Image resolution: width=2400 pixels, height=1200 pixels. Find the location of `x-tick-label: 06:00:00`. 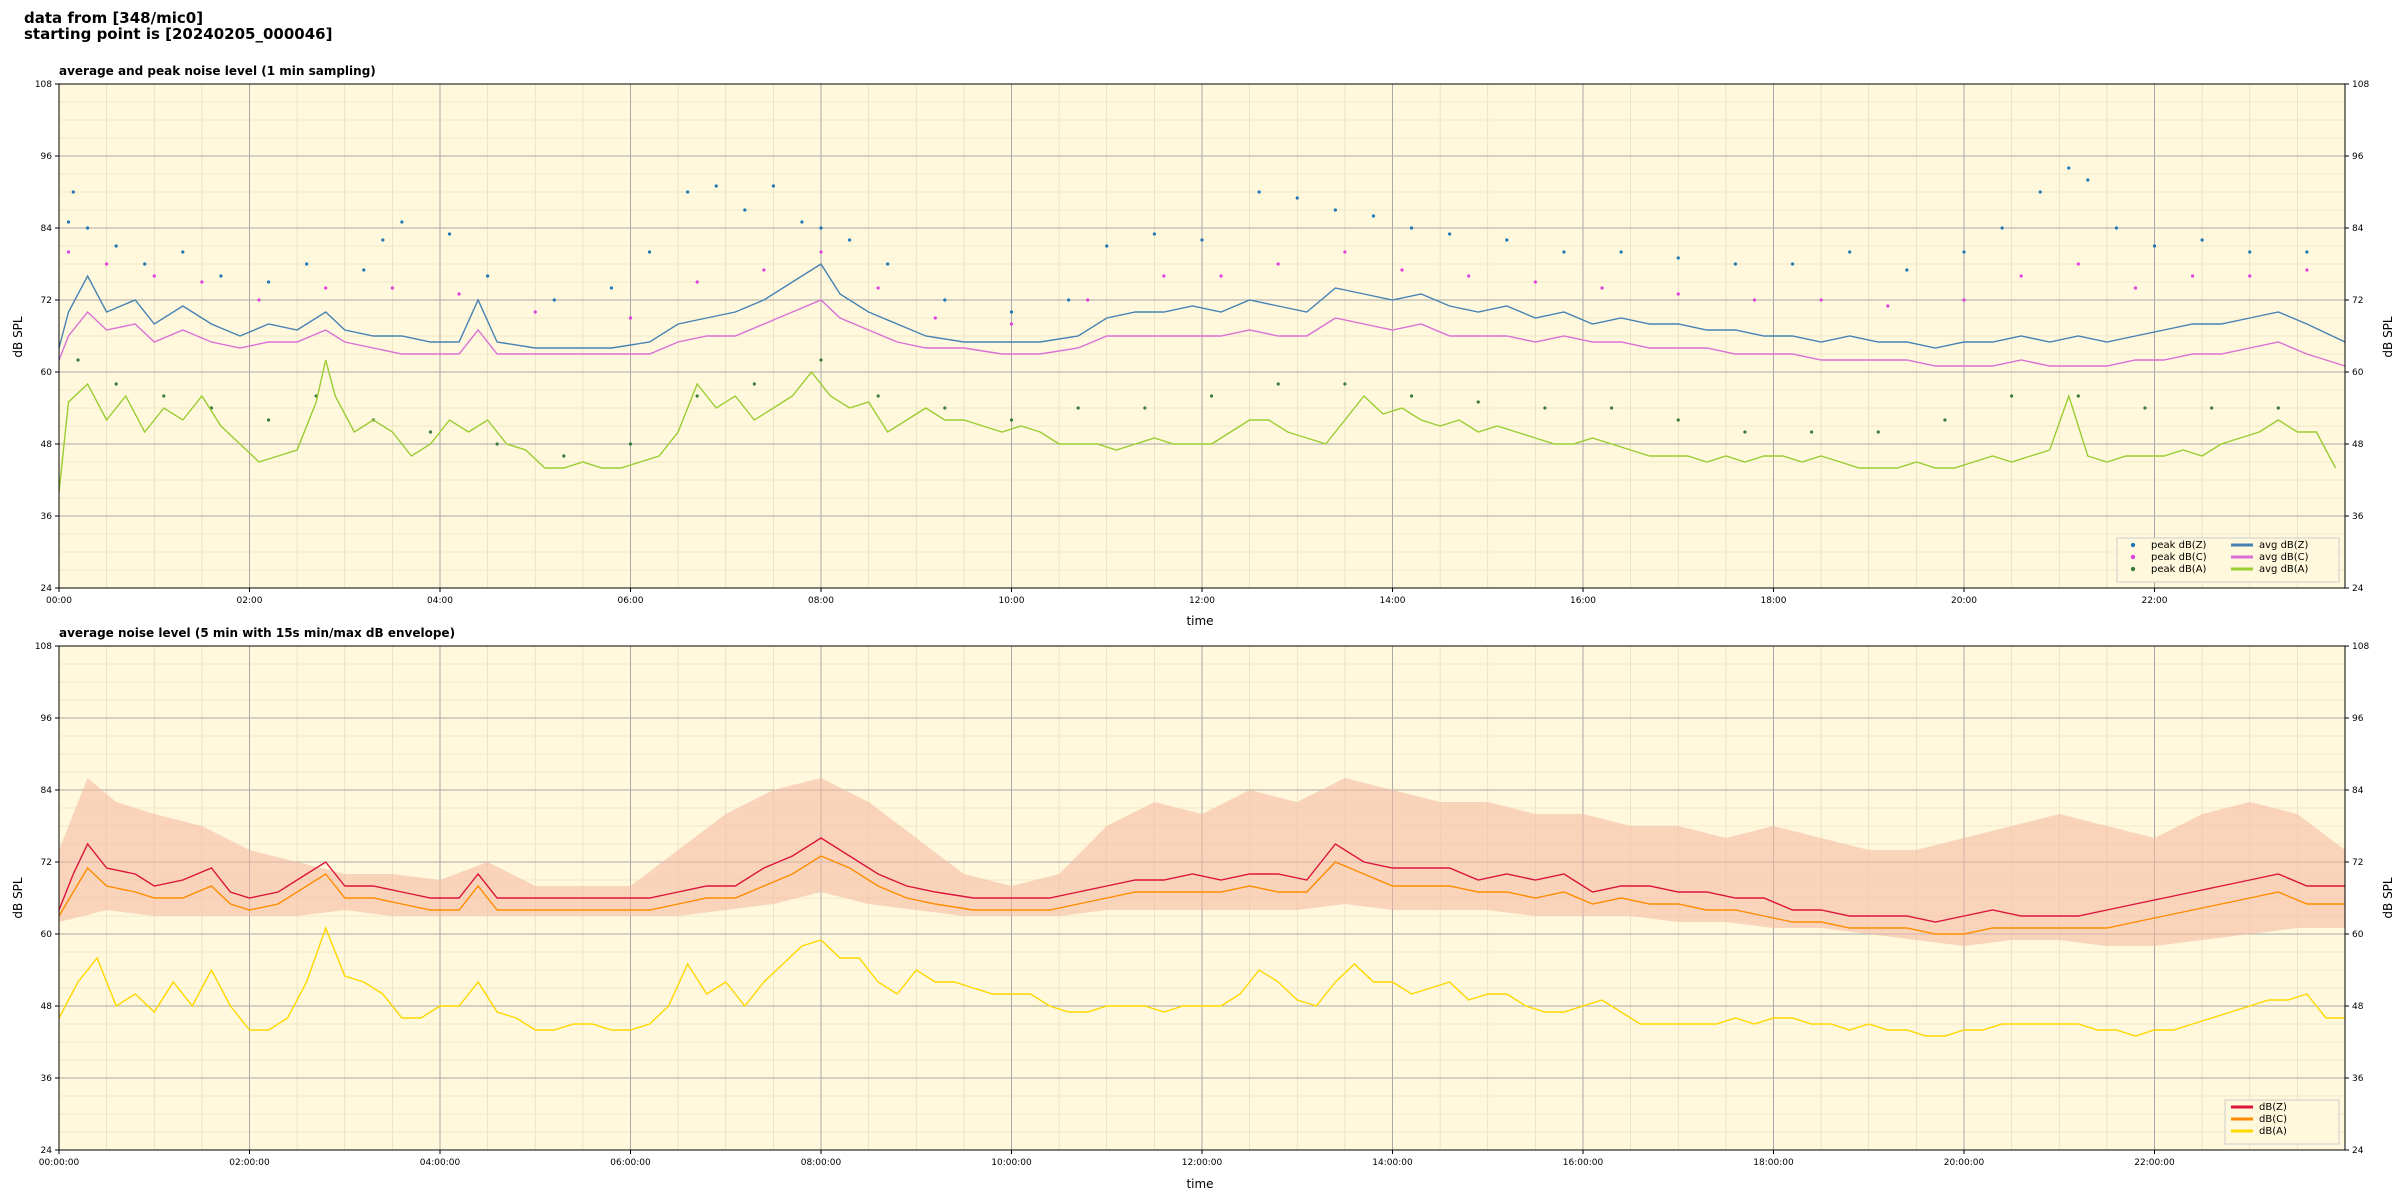

x-tick-label: 06:00:00 is located at coordinates (630, 1163).